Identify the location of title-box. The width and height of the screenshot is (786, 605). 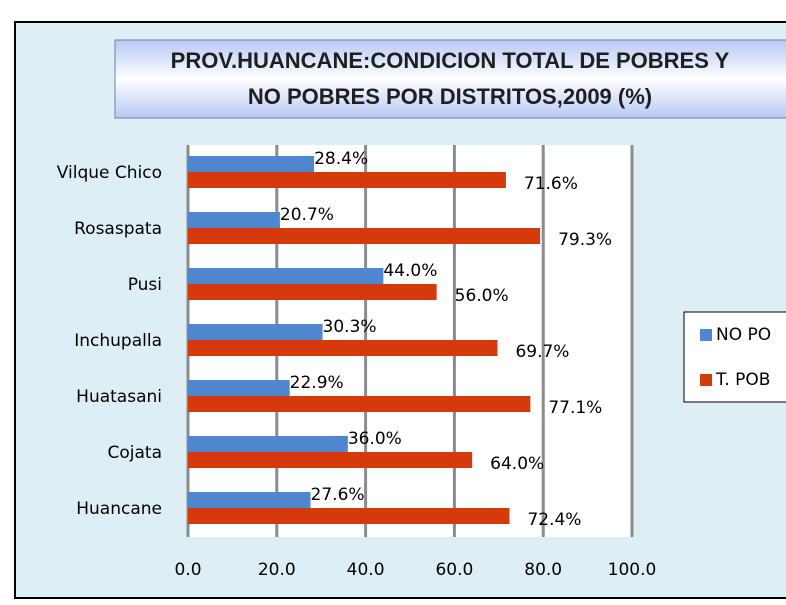
(450, 79).